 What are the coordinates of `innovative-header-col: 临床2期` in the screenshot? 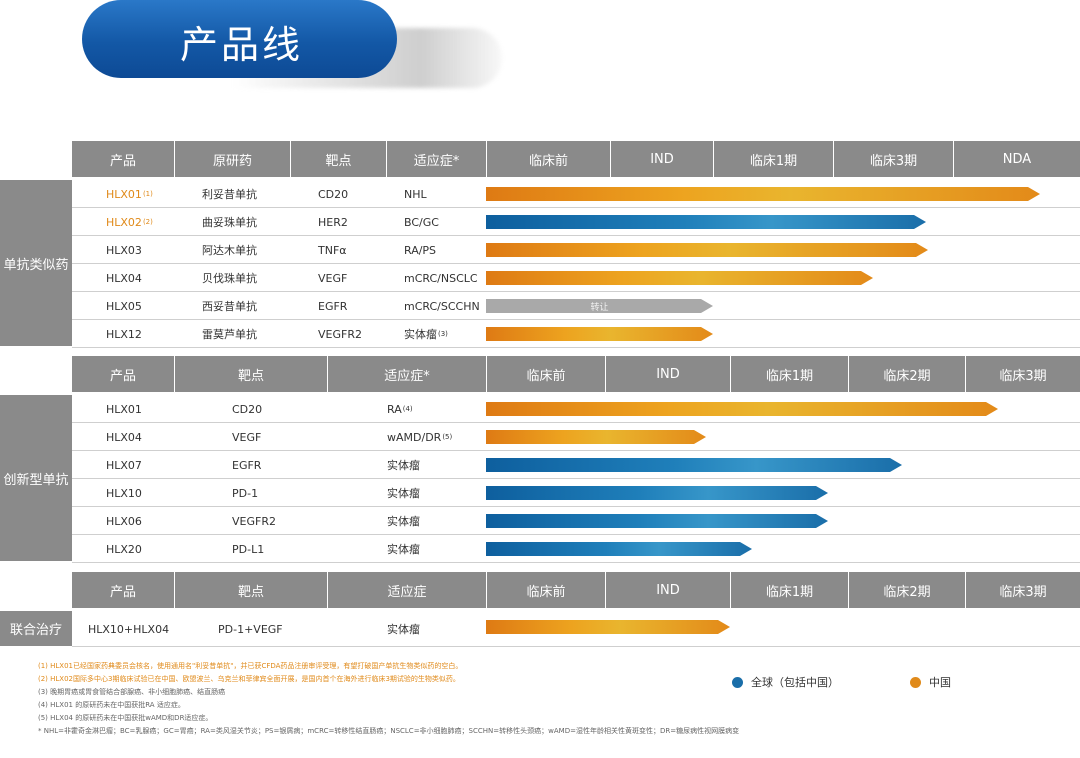 It's located at (906, 374).